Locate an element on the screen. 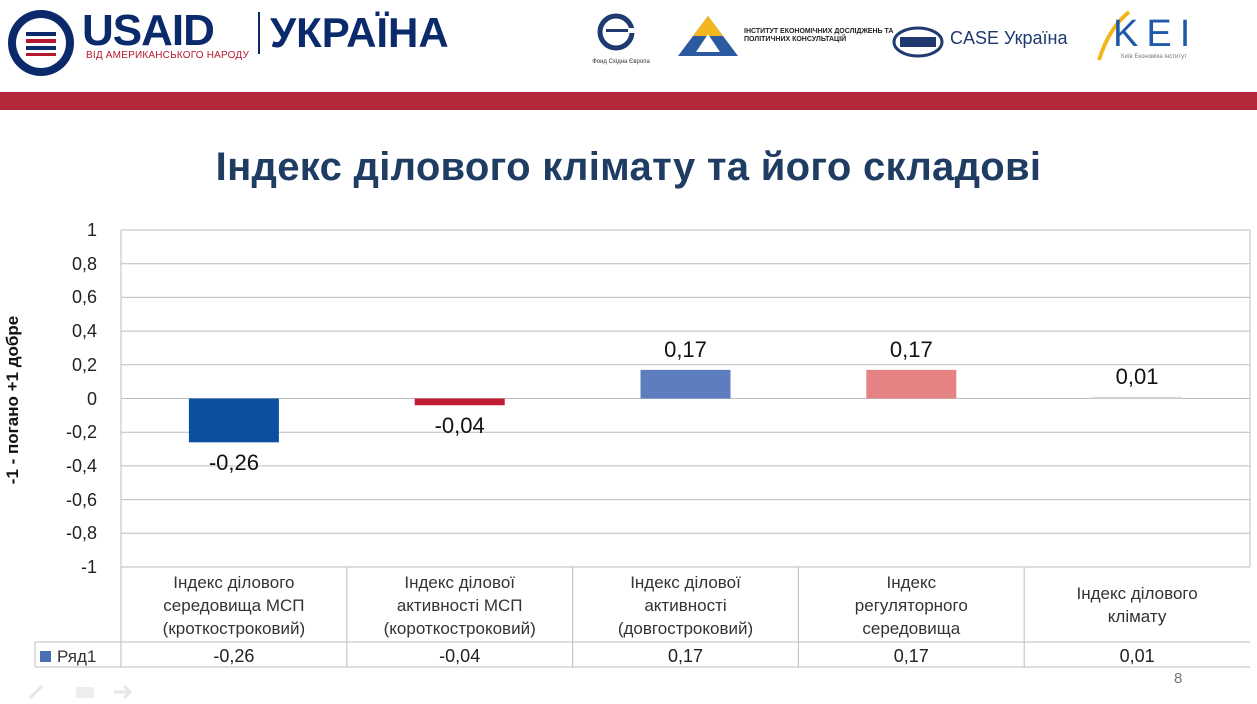 The width and height of the screenshot is (1257, 704). country-name: УКРАЇНА is located at coordinates (359, 32).